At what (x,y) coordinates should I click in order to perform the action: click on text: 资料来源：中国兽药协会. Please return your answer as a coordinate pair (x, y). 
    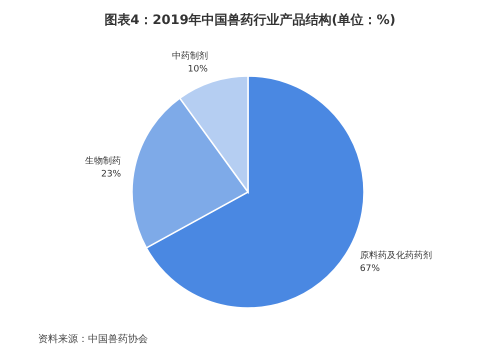
    Looking at the image, I should click on (93, 339).